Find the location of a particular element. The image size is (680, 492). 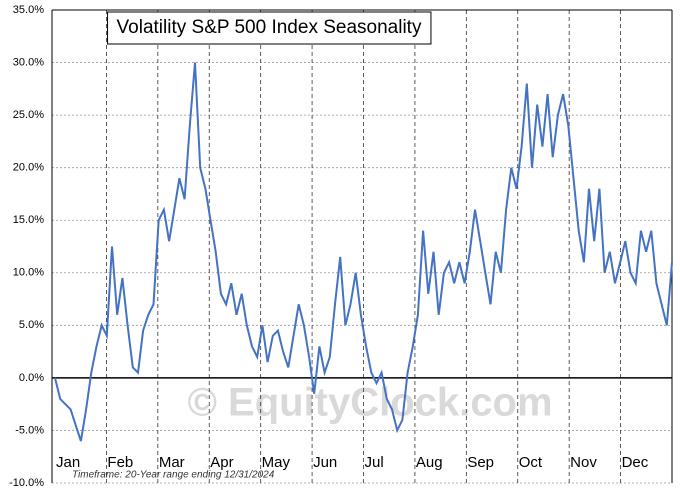

x-tick-label: Aug is located at coordinates (429, 462).